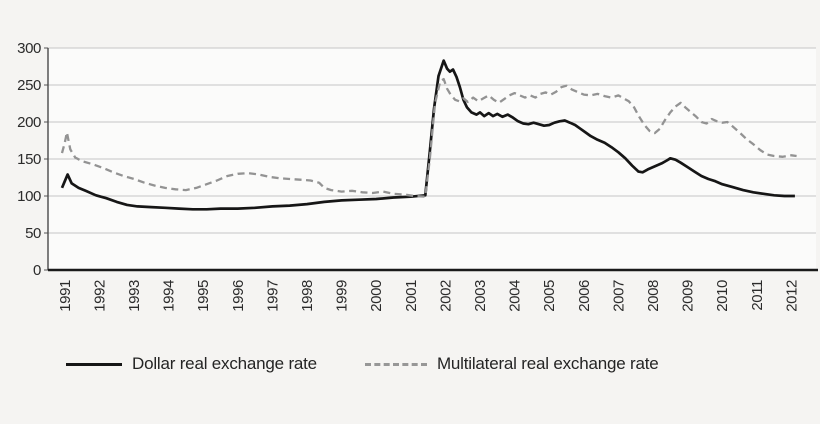 The image size is (820, 424). Describe the element at coordinates (99, 296) in the screenshot. I see `x-tick-label: 1992` at that location.